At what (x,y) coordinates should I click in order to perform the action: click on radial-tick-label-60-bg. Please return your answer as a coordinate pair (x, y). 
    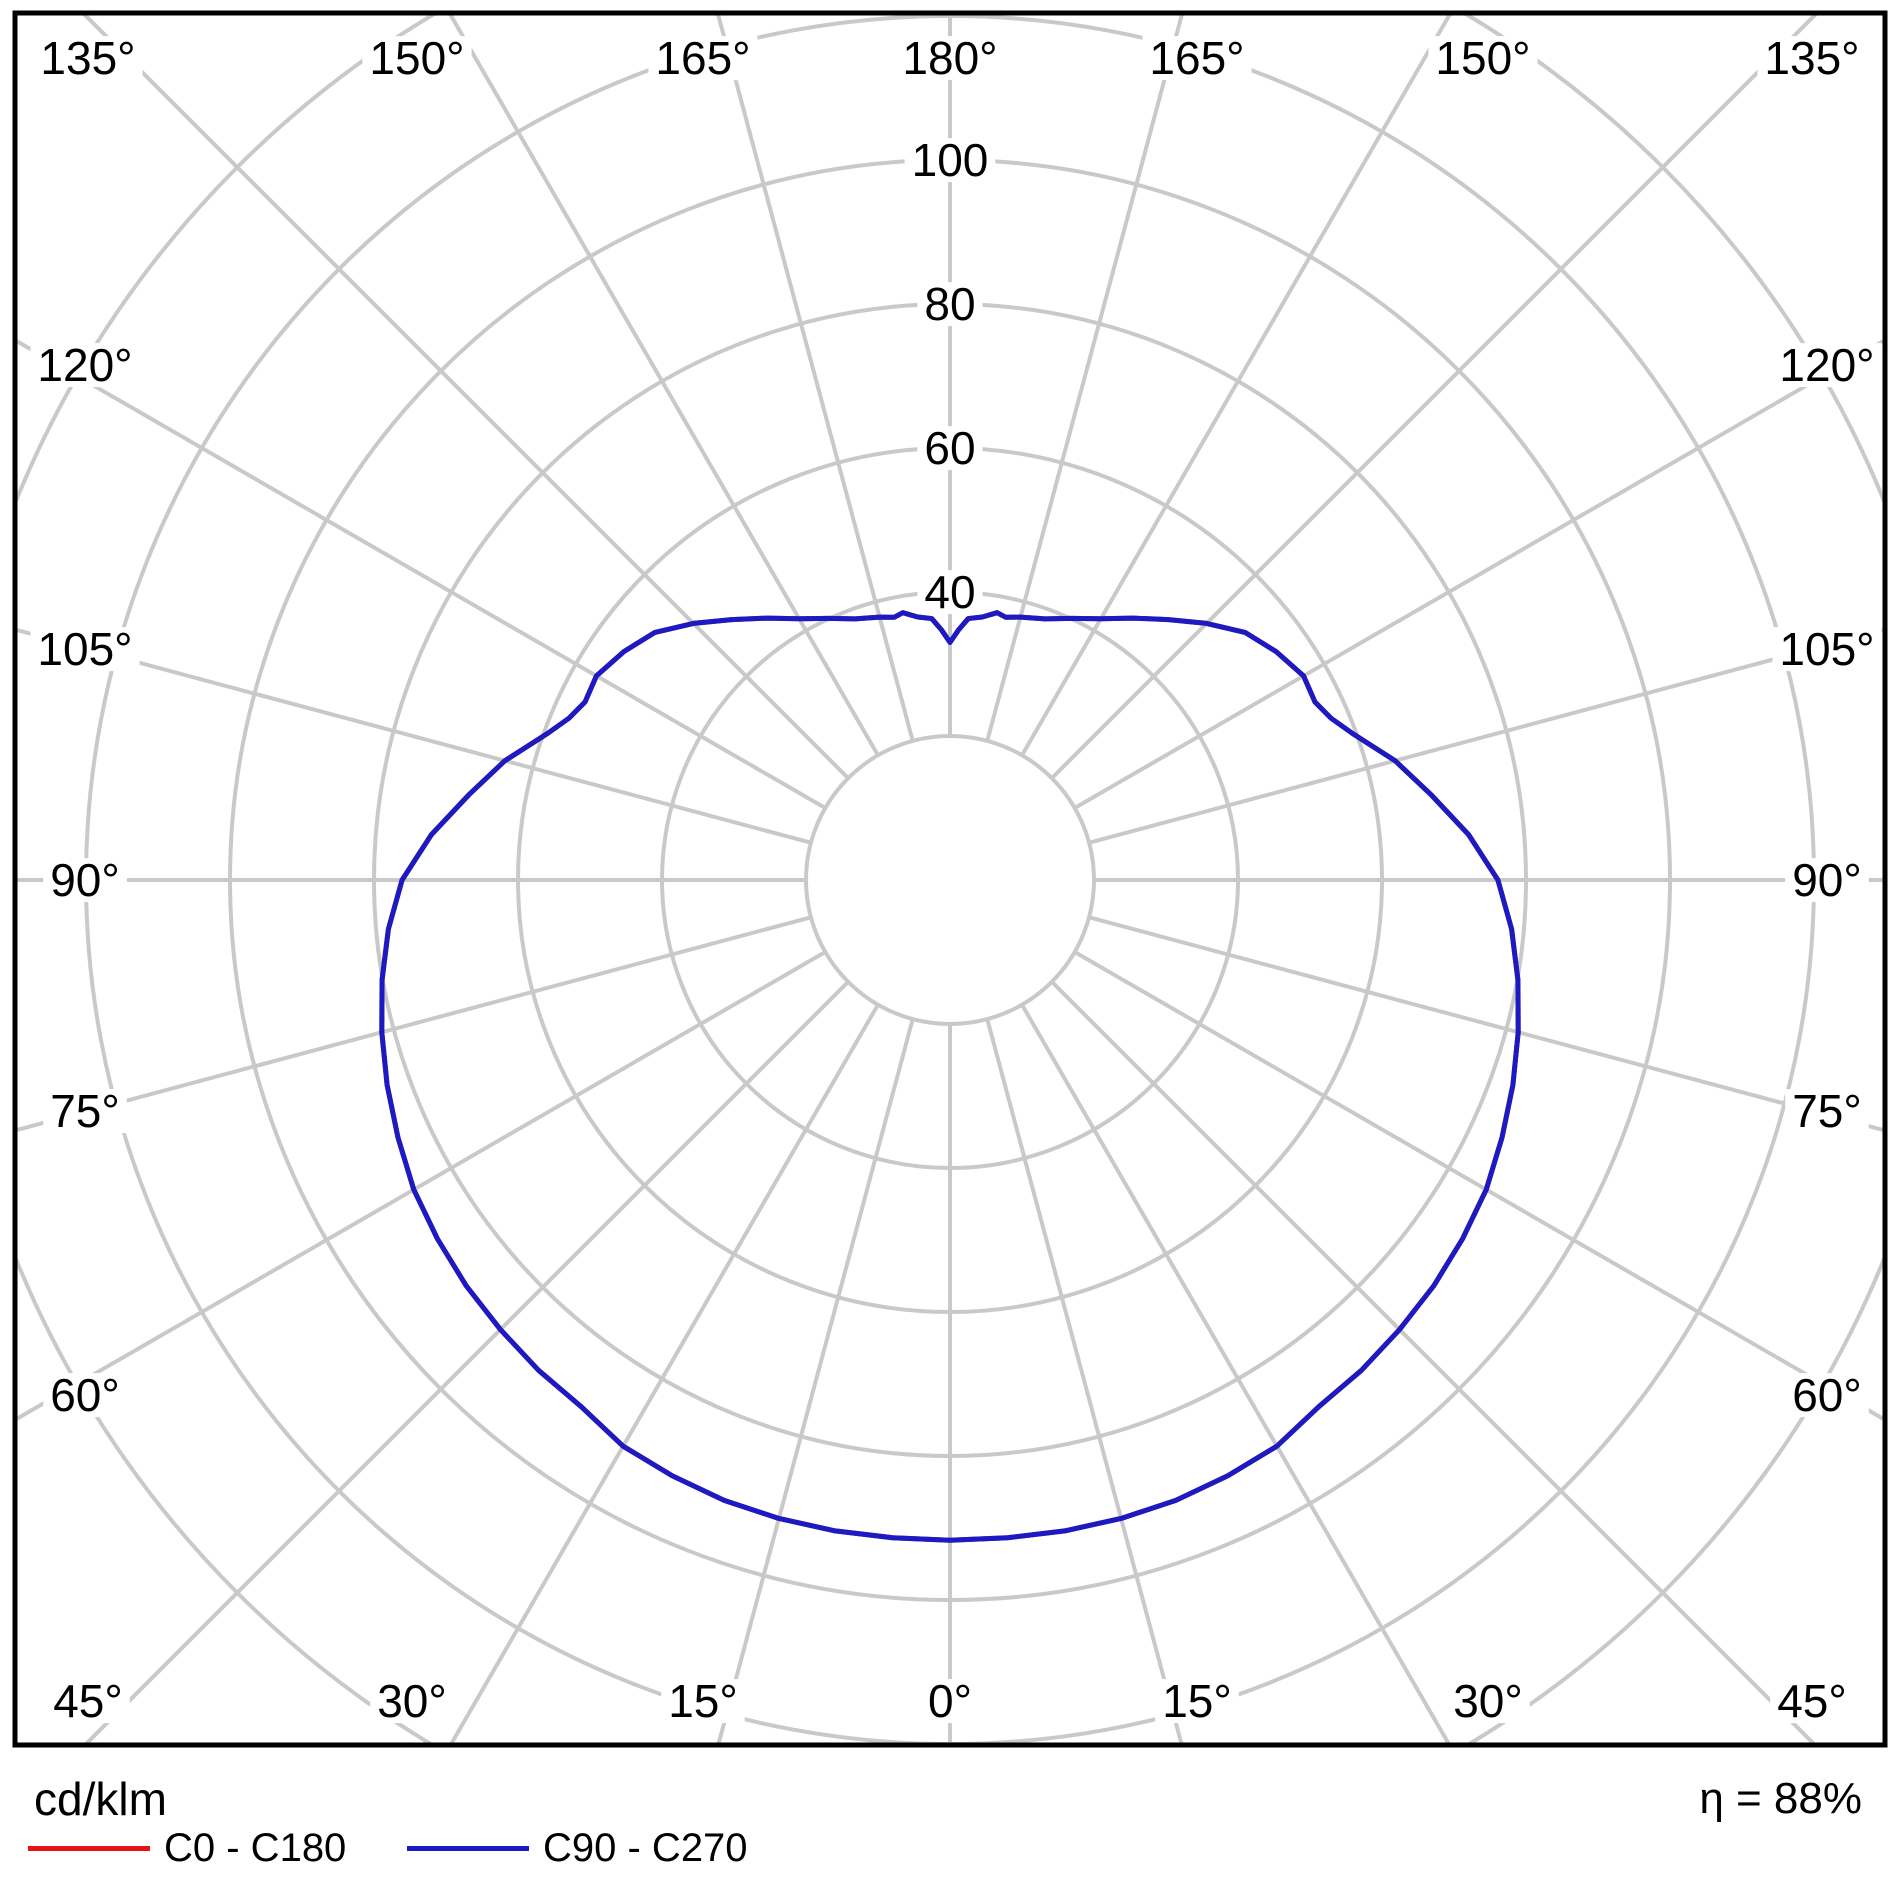
    Looking at the image, I should click on (950, 448).